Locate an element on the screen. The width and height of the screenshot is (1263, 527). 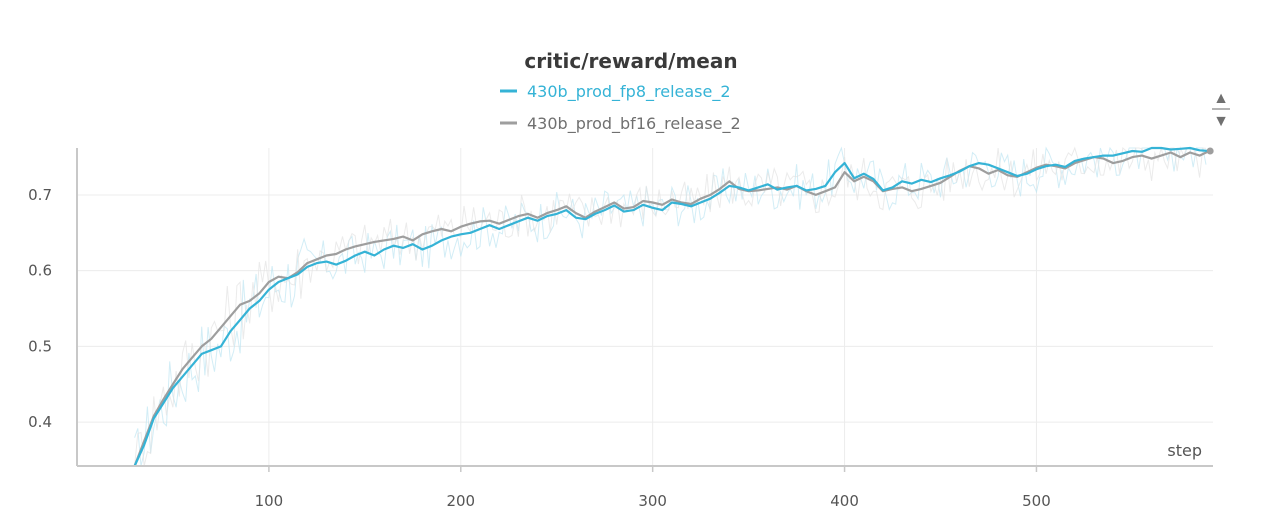
legend-label: 430b_prod_fp8_release_2 is located at coordinates (629, 92).